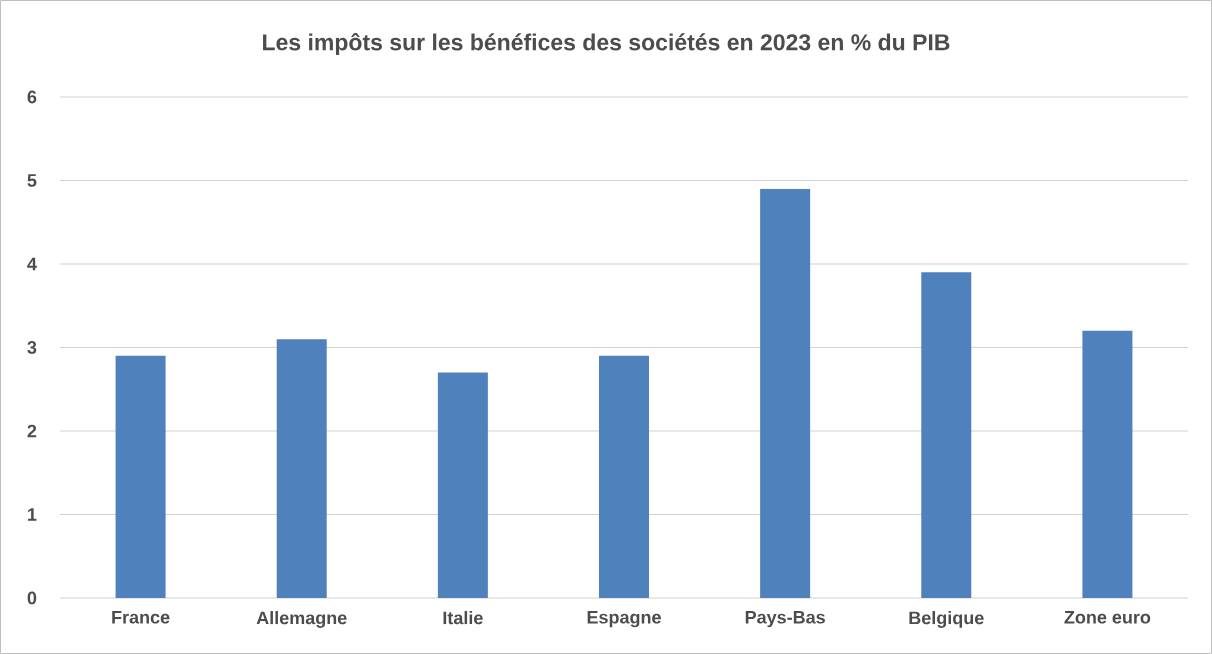 Image resolution: width=1212 pixels, height=654 pixels. Describe the element at coordinates (32, 514) in the screenshot. I see `y-tick-label: 1` at that location.